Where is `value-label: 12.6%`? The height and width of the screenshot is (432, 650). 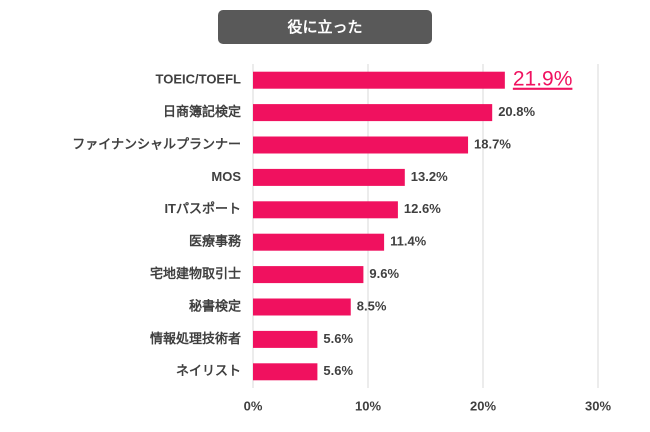 value-label: 12.6% is located at coordinates (422, 208).